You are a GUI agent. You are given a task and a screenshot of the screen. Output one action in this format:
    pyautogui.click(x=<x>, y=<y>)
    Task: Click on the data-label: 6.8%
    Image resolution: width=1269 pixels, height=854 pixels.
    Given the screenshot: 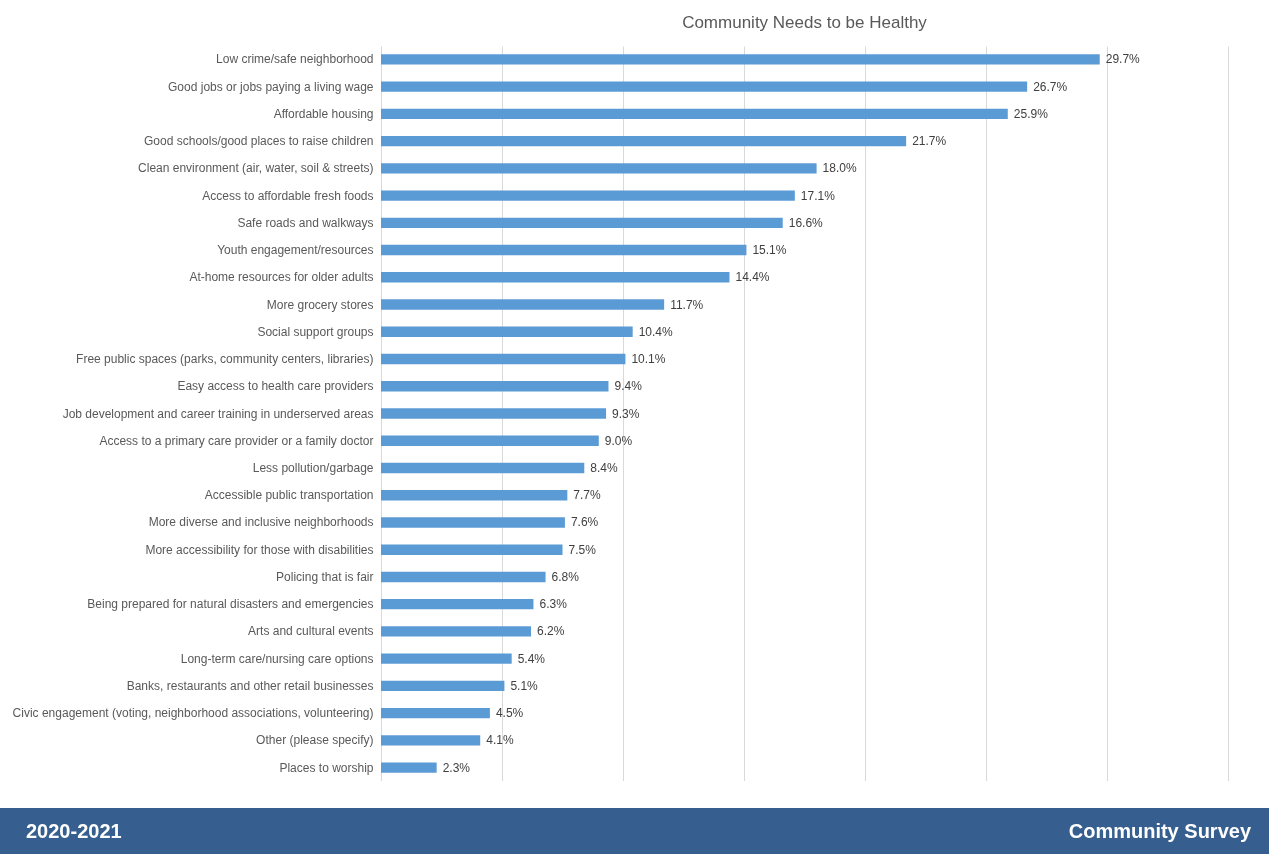 What is the action you would take?
    pyautogui.click(x=565, y=576)
    